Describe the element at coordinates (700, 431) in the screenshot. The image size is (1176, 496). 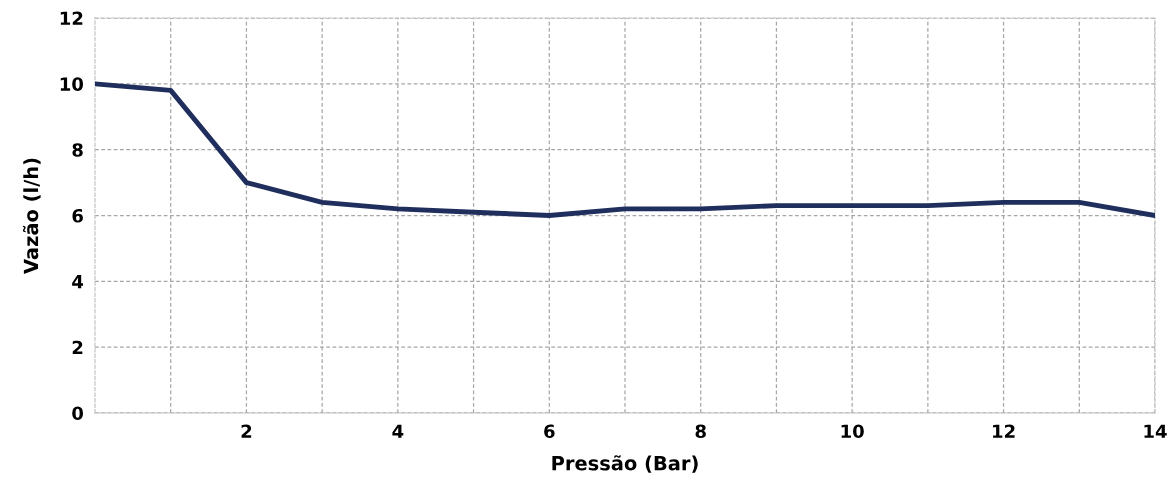
I see `x-tick-label: 8` at that location.